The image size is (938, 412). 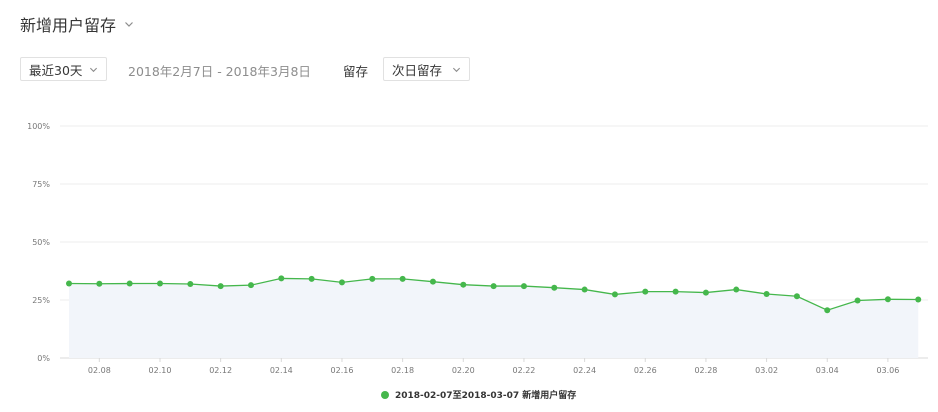 What do you see at coordinates (38, 126) in the screenshot?
I see `y-tick-label: 100%` at bounding box center [38, 126].